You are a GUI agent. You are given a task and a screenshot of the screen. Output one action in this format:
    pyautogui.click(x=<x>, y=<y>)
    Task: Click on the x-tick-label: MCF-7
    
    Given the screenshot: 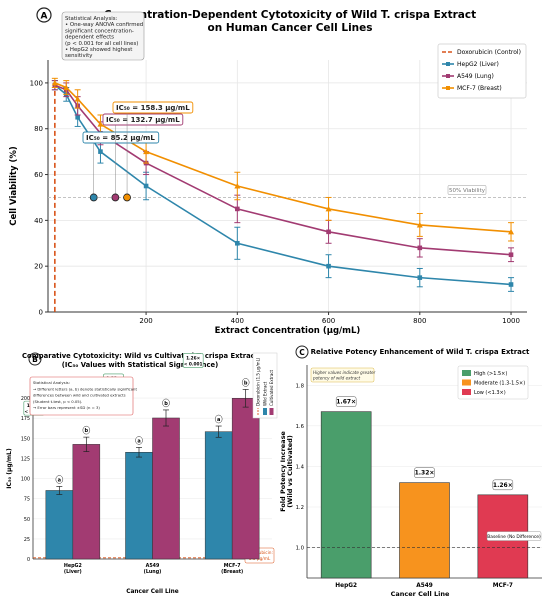 What is the action you would take?
    pyautogui.click(x=503, y=586)
    